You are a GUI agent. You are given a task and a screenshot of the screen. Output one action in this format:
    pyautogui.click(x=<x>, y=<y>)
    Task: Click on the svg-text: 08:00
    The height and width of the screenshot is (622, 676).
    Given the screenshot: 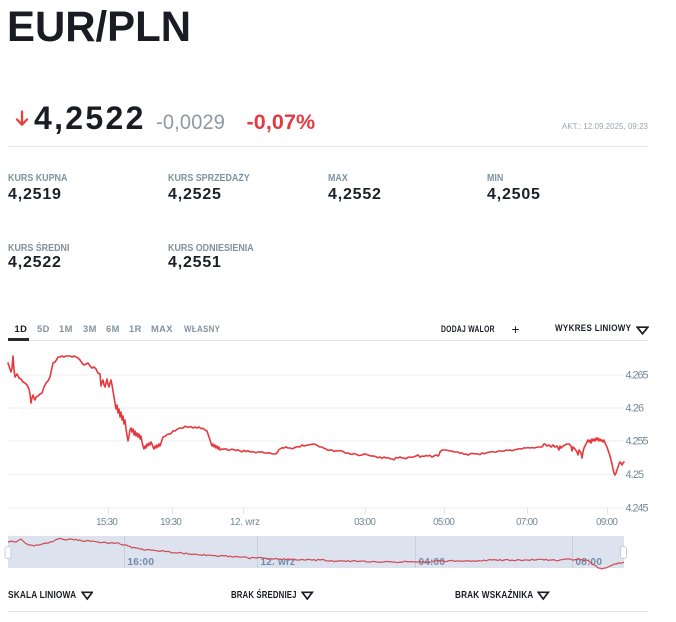 What is the action you would take?
    pyautogui.click(x=589, y=562)
    